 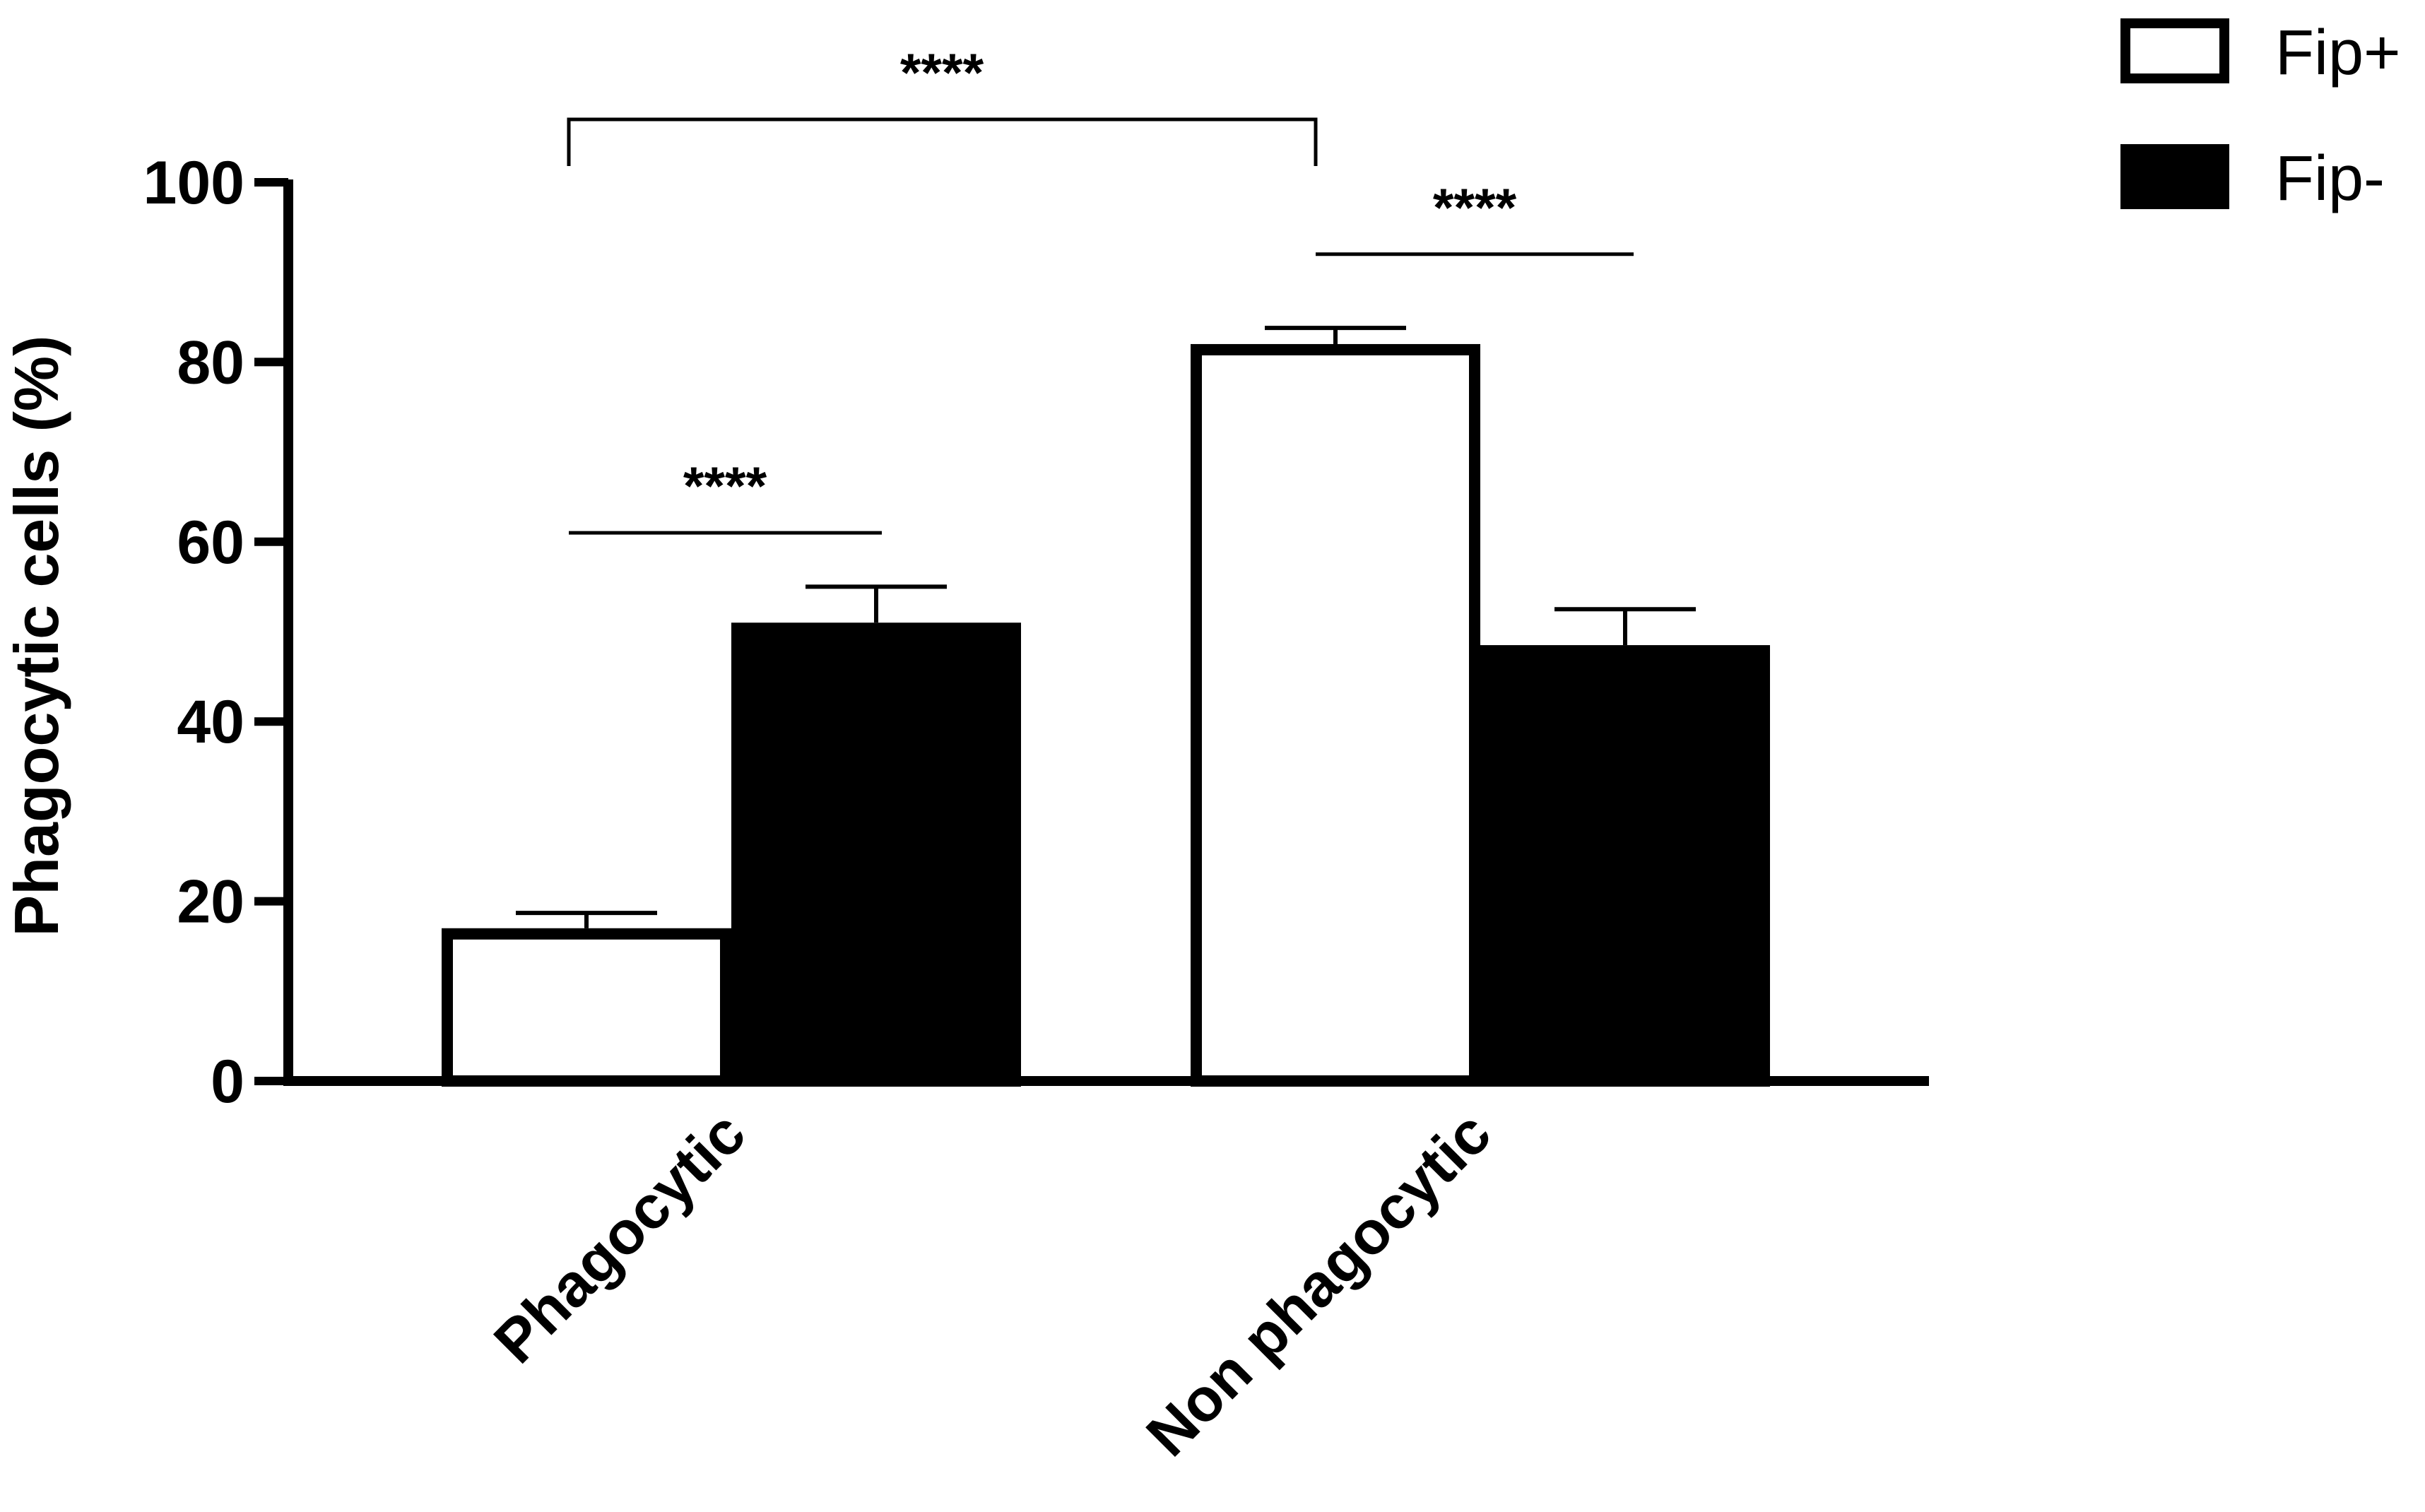 What do you see at coordinates (194, 183) in the screenshot?
I see `y-tick-label: 100` at bounding box center [194, 183].